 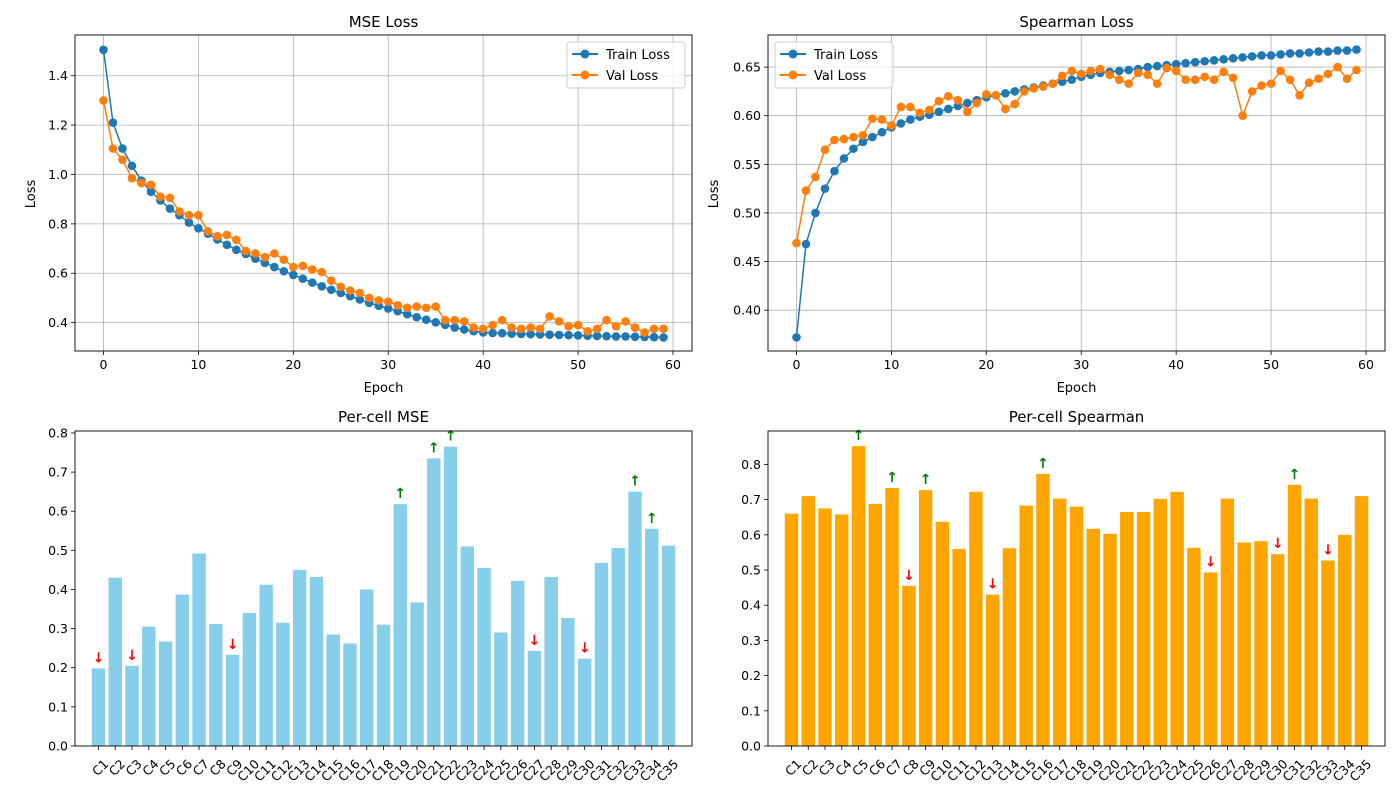 What do you see at coordinates (585, 75) in the screenshot?
I see `legend-marker-val-loss` at bounding box center [585, 75].